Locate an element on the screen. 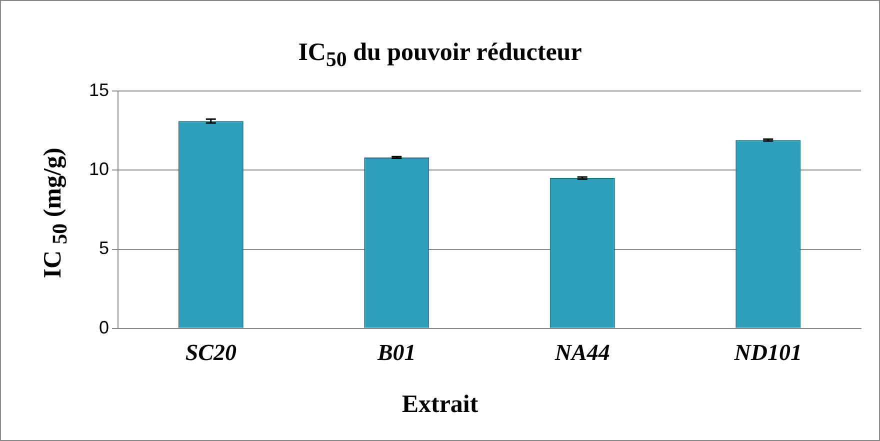  x-tick-label: ND101 is located at coordinates (767, 353).